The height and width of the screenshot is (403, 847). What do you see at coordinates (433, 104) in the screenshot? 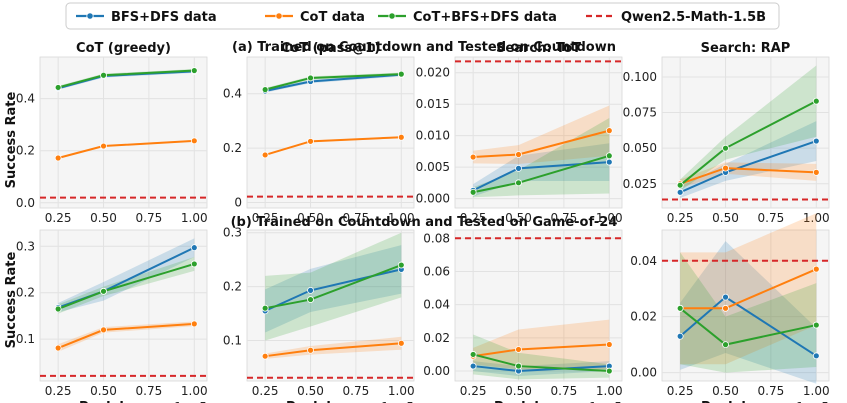
I see `y-tick-label: 0.015` at bounding box center [433, 104].